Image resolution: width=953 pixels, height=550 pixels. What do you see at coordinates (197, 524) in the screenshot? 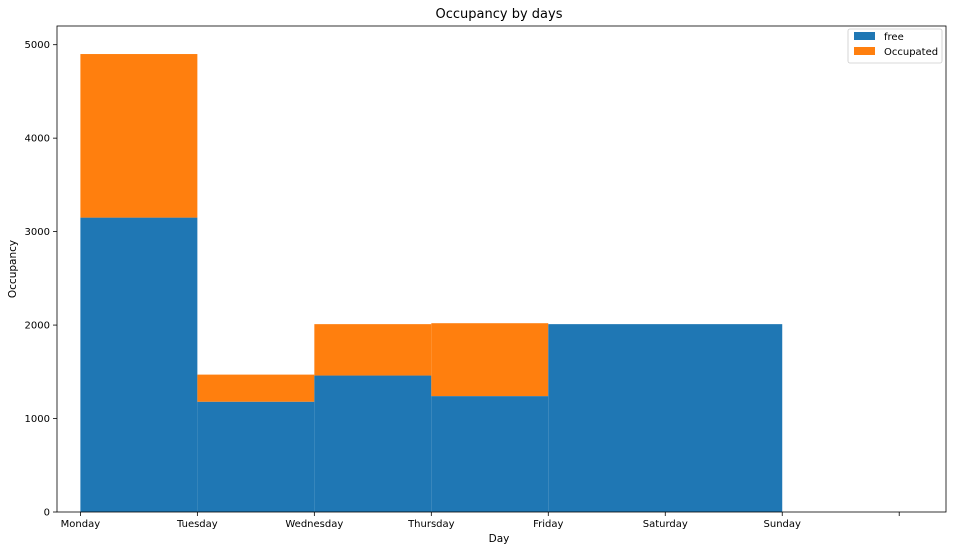
I see `x-tick-label-1: Tuesday` at bounding box center [197, 524].